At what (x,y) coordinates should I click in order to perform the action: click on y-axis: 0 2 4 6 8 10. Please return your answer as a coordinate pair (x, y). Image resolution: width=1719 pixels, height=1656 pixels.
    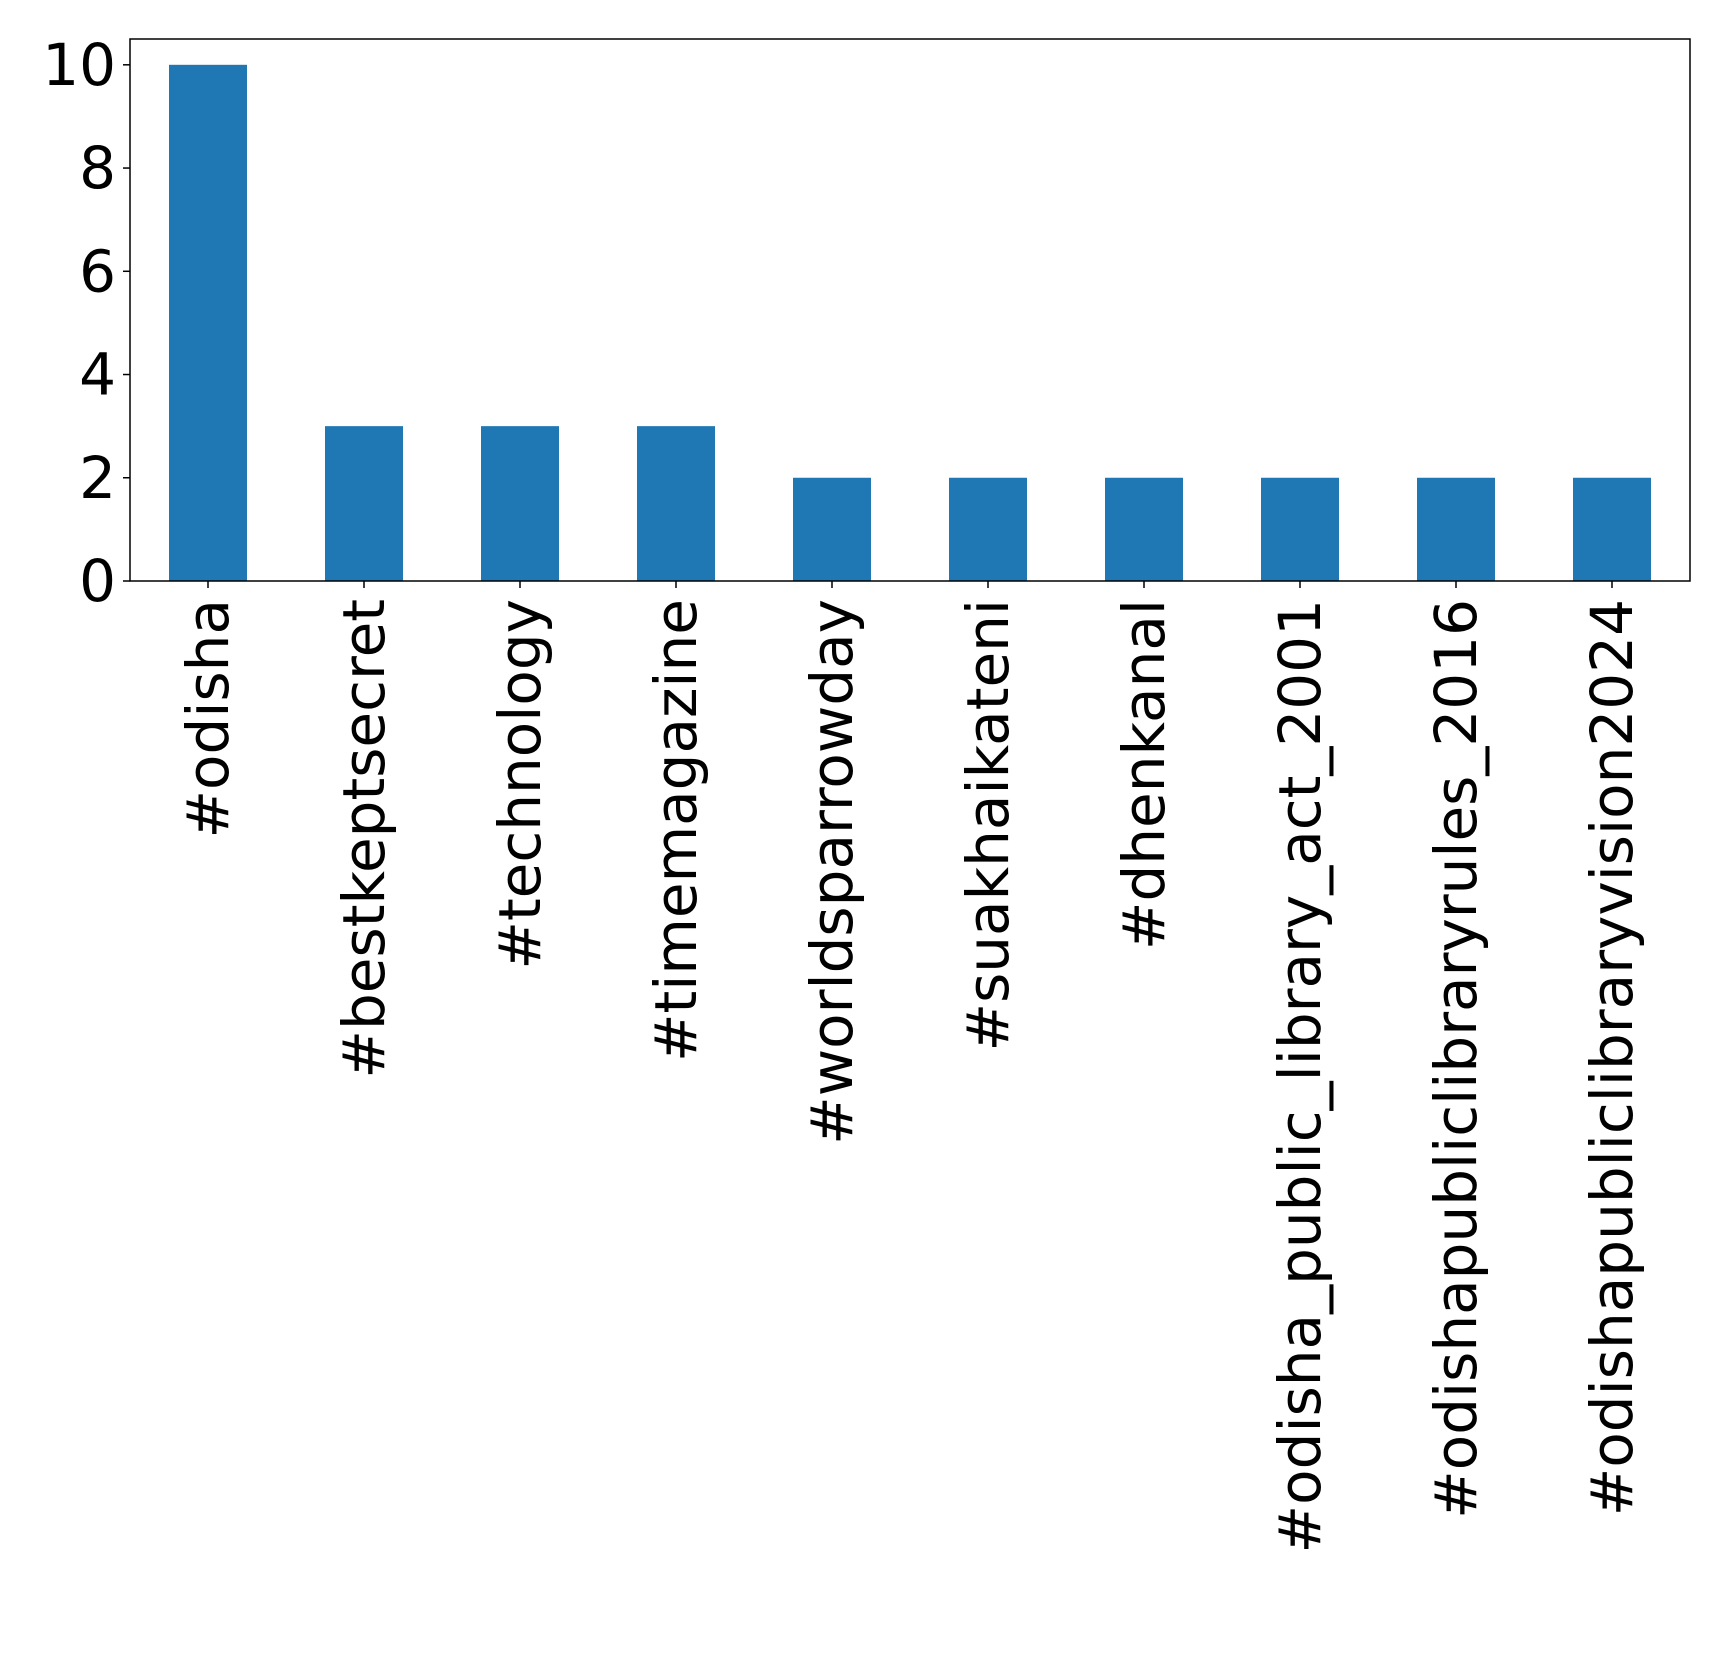
    Looking at the image, I should click on (86, 323).